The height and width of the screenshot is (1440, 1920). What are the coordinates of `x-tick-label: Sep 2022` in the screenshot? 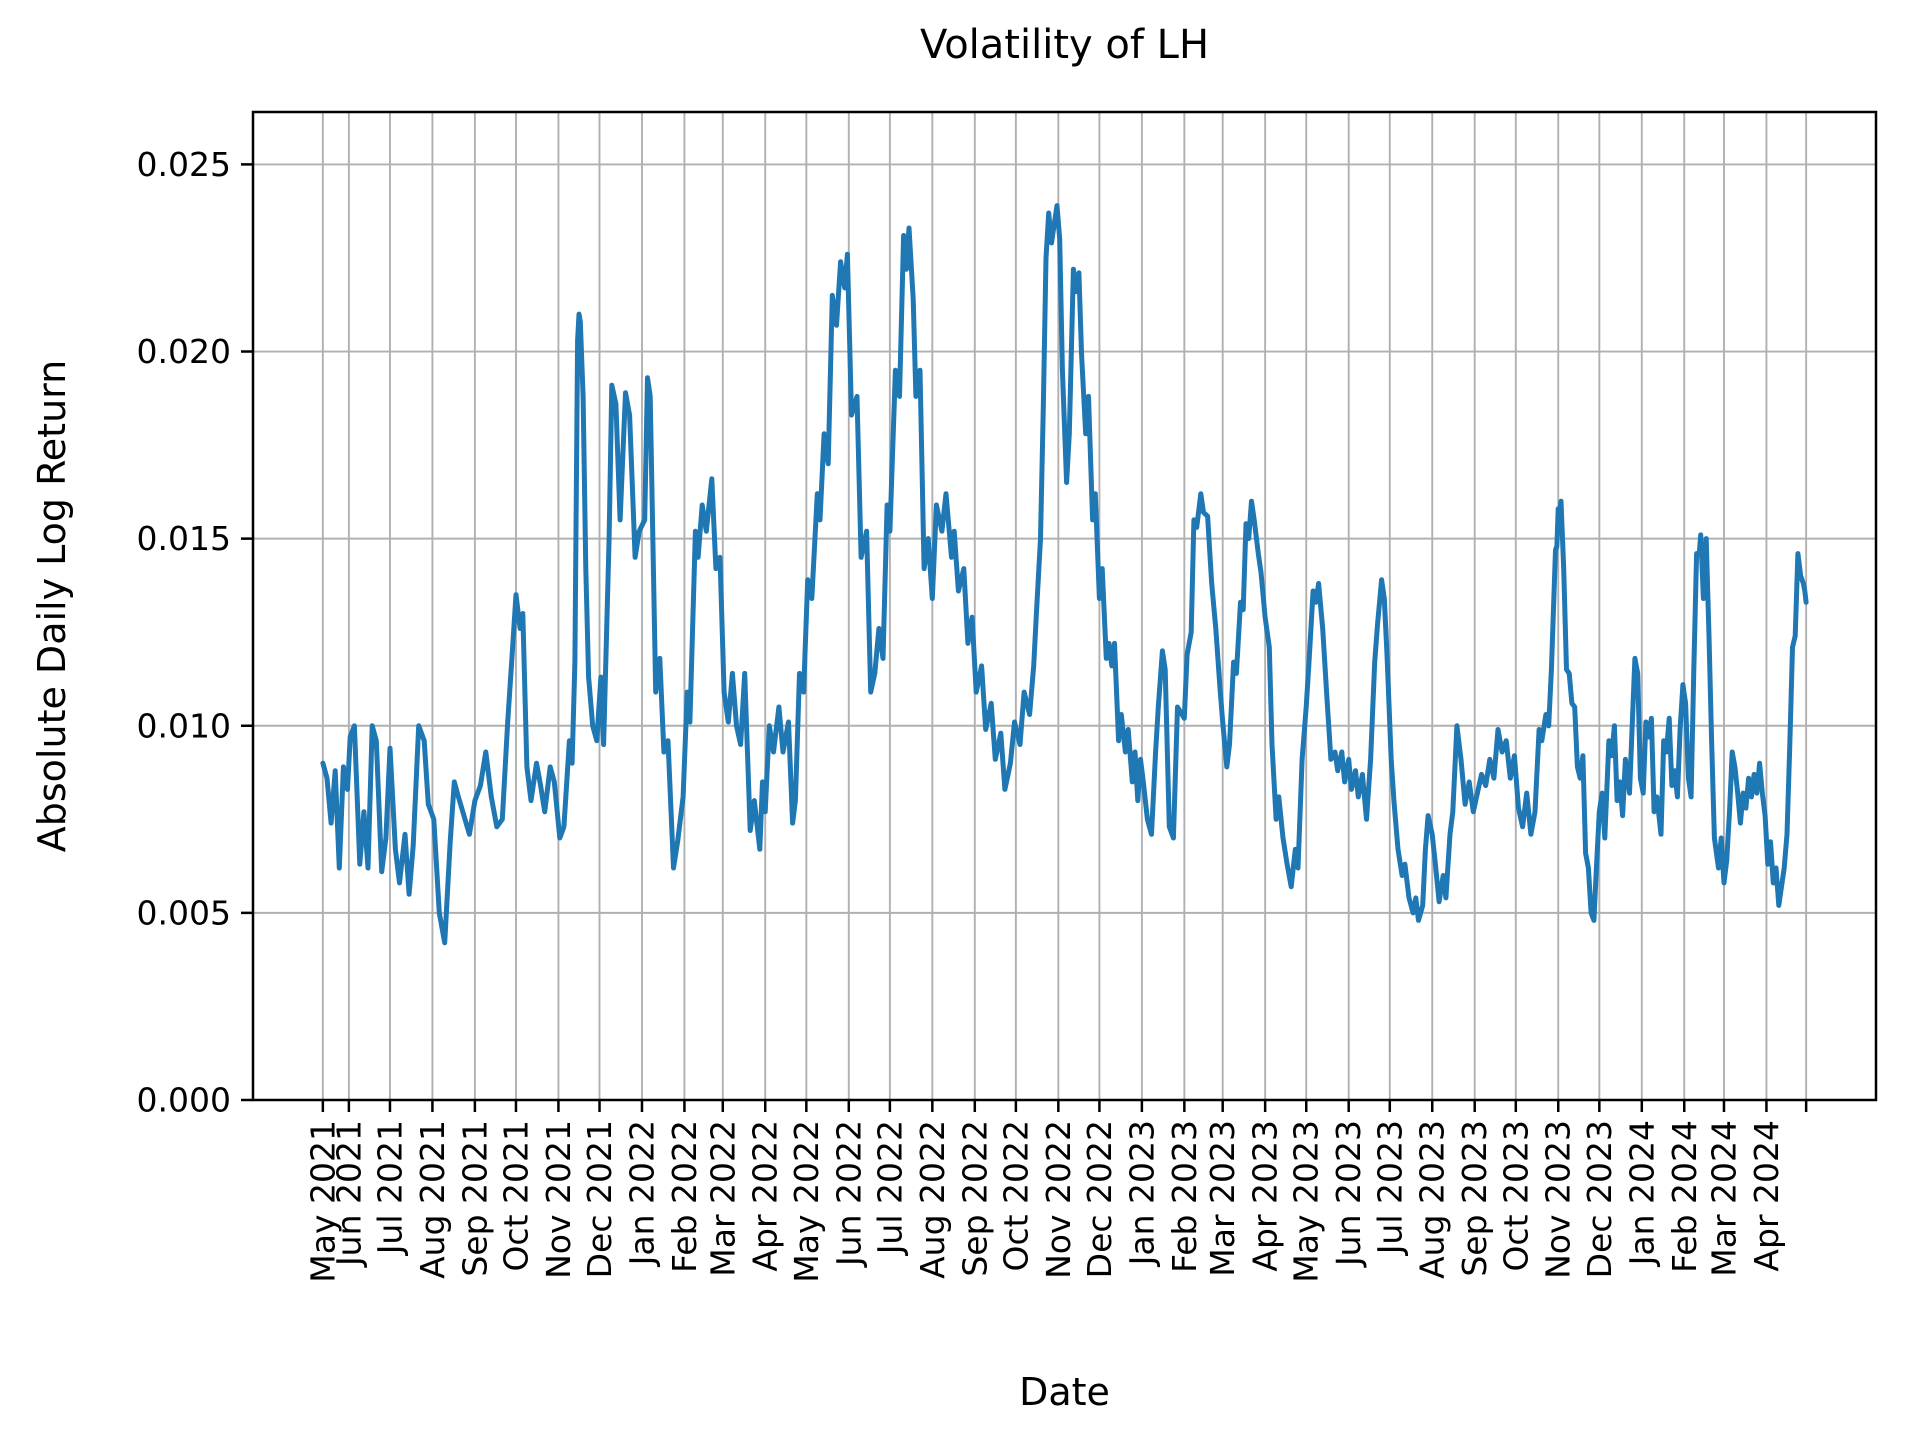 It's located at (974, 1198).